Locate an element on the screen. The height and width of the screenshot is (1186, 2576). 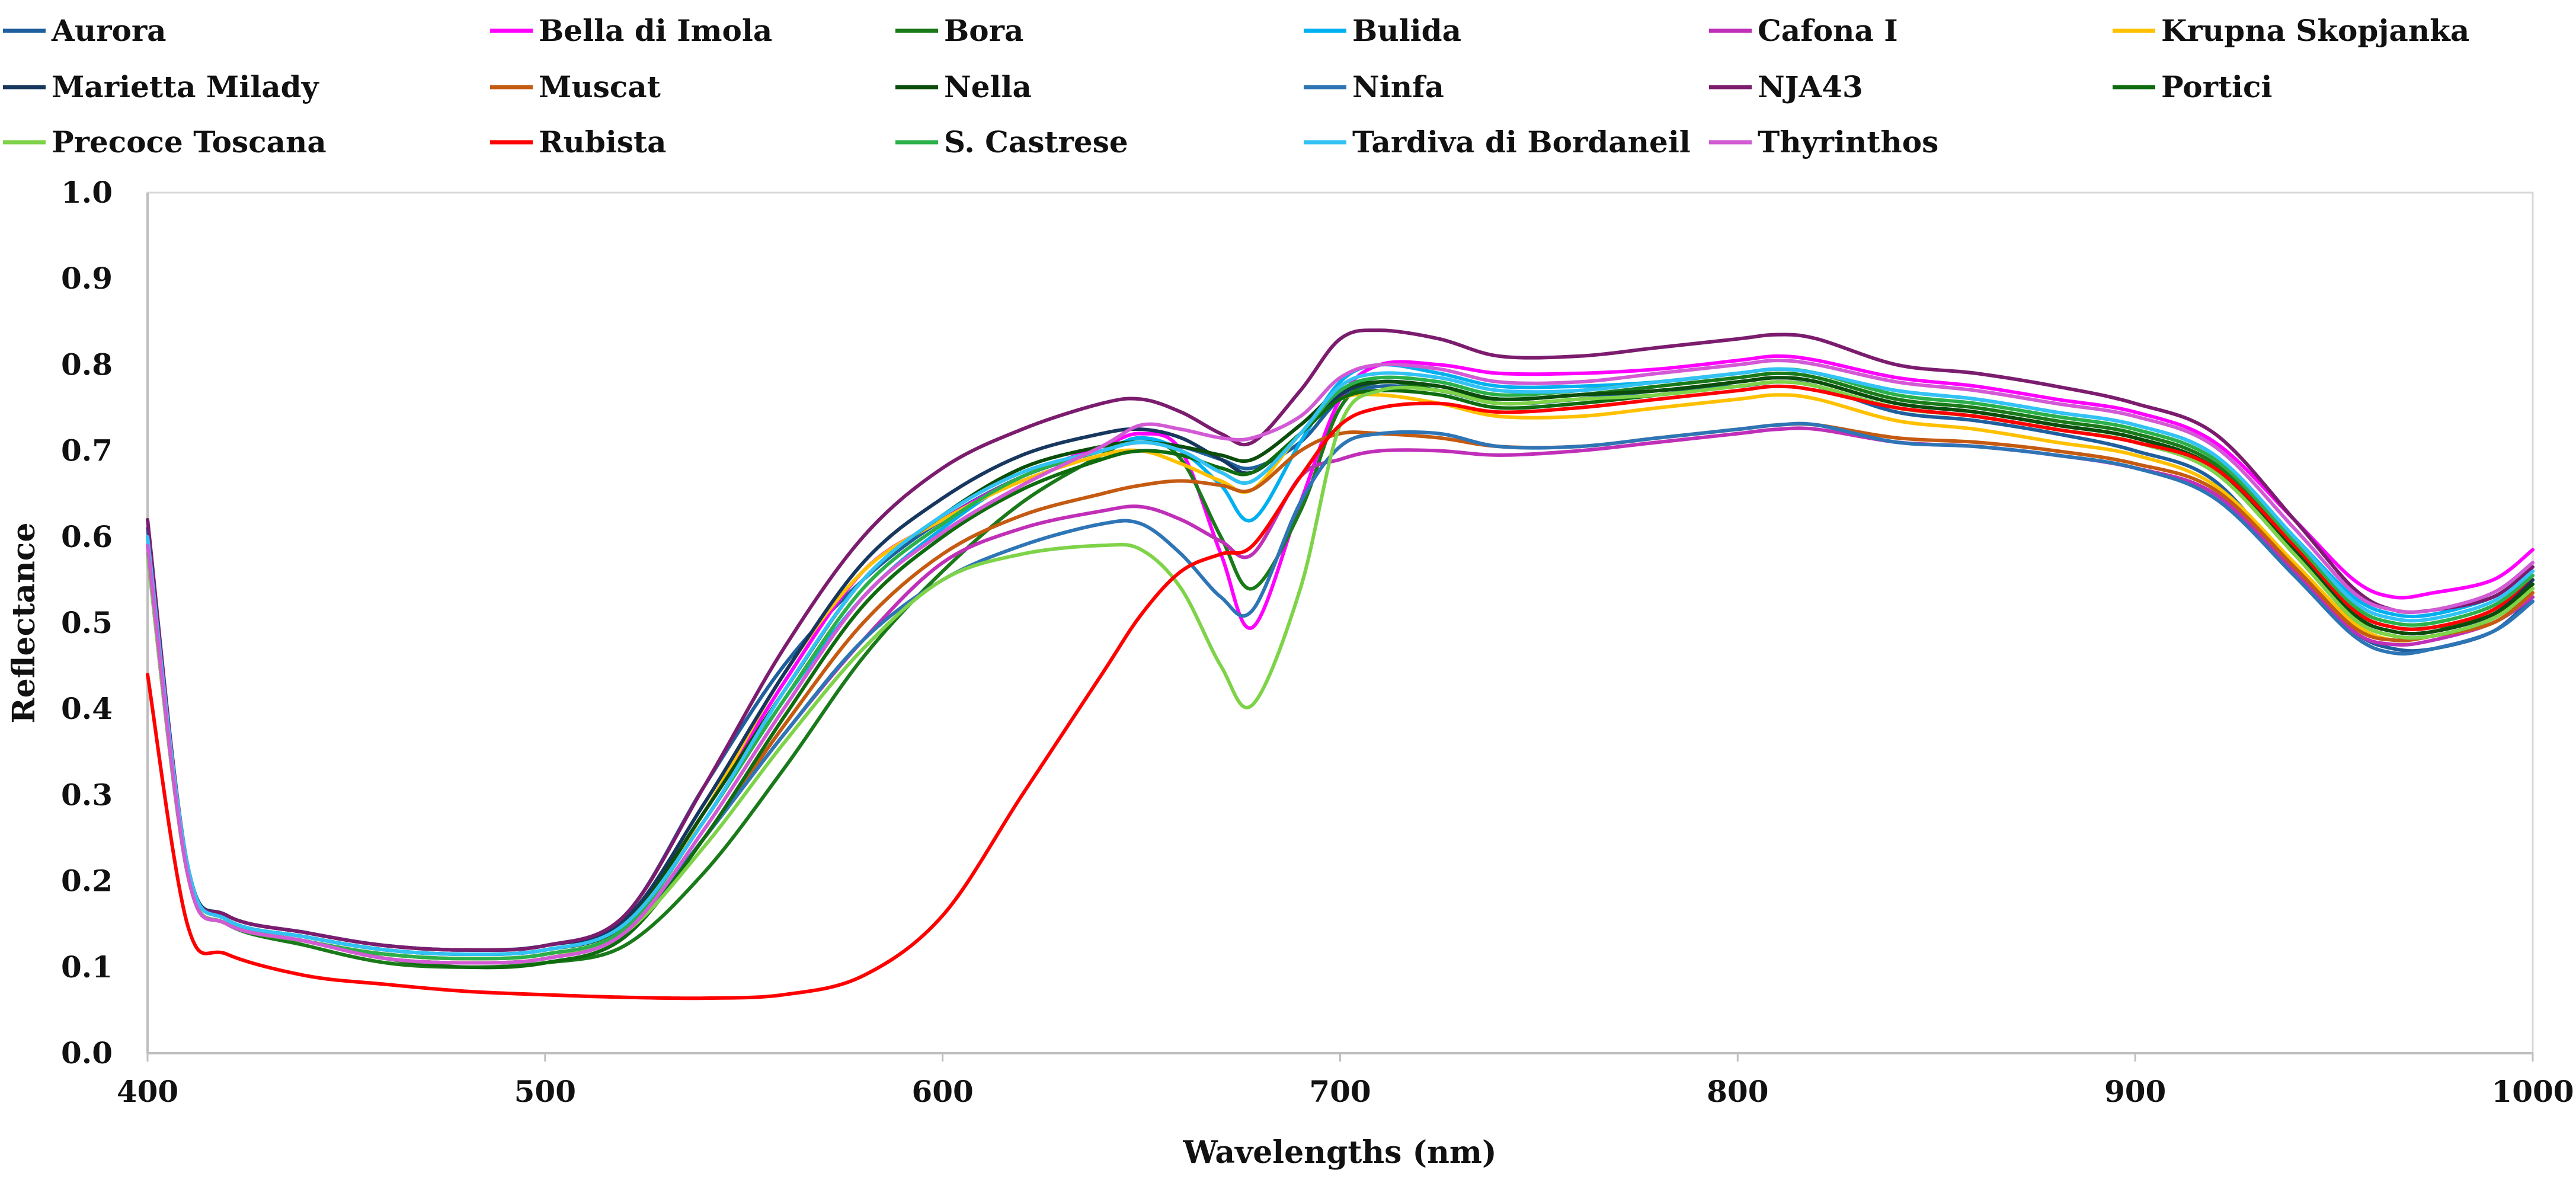
x-tick-label: 900 is located at coordinates (2135, 1091).